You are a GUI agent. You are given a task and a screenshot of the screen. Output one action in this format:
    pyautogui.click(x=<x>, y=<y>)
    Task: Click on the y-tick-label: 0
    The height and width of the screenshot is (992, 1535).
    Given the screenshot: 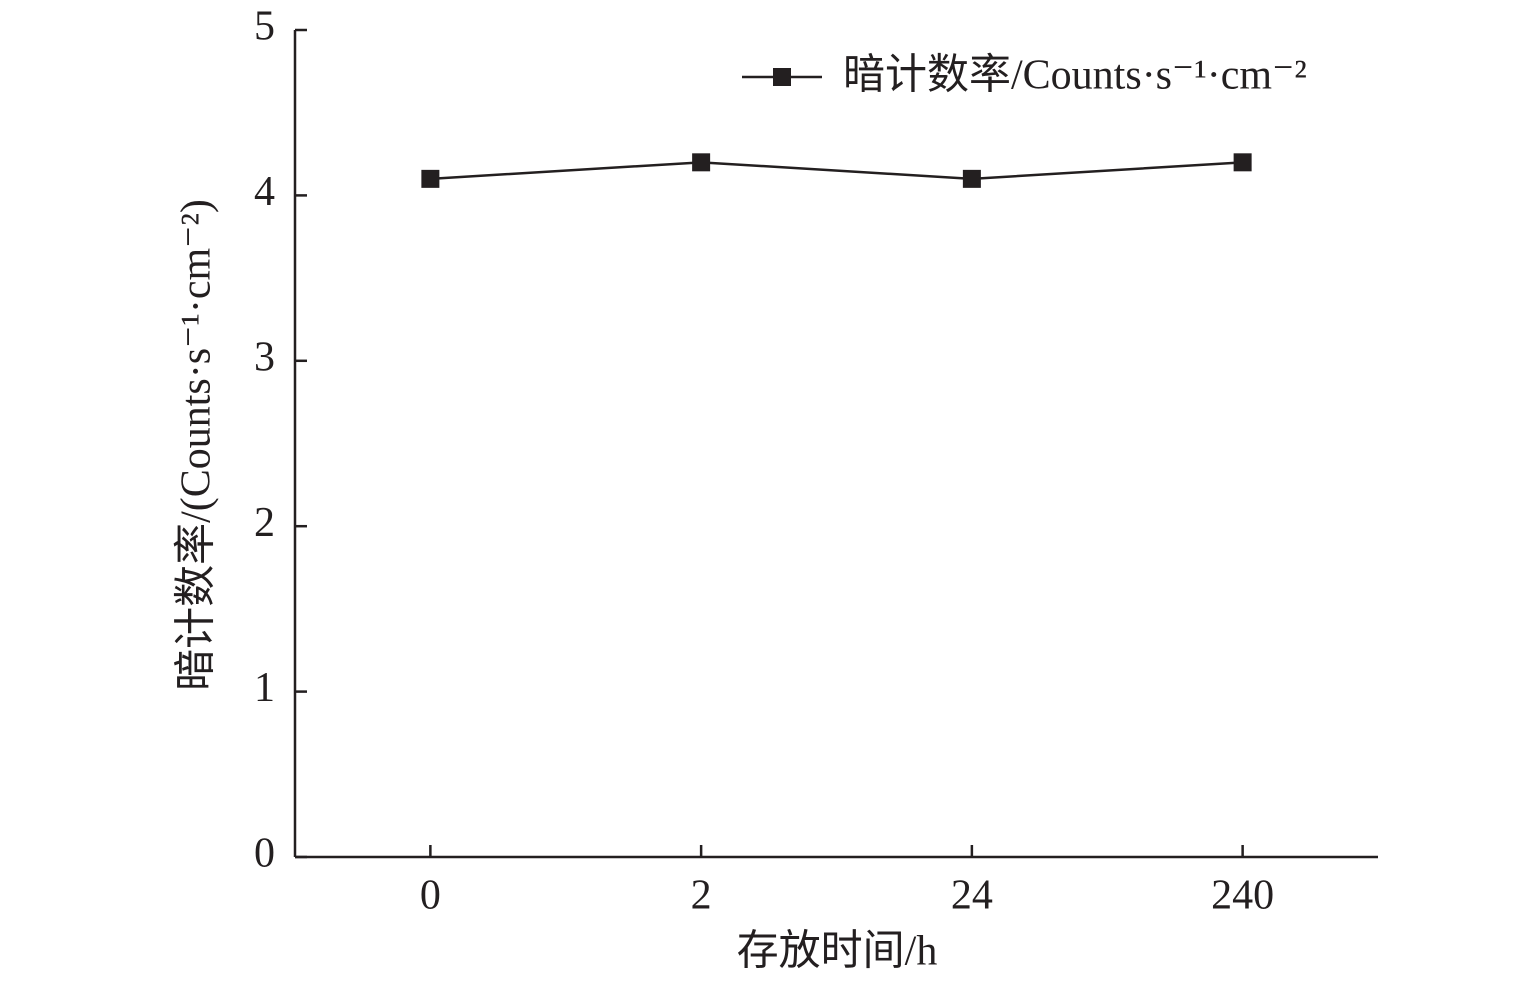 What is the action you would take?
    pyautogui.click(x=264, y=854)
    